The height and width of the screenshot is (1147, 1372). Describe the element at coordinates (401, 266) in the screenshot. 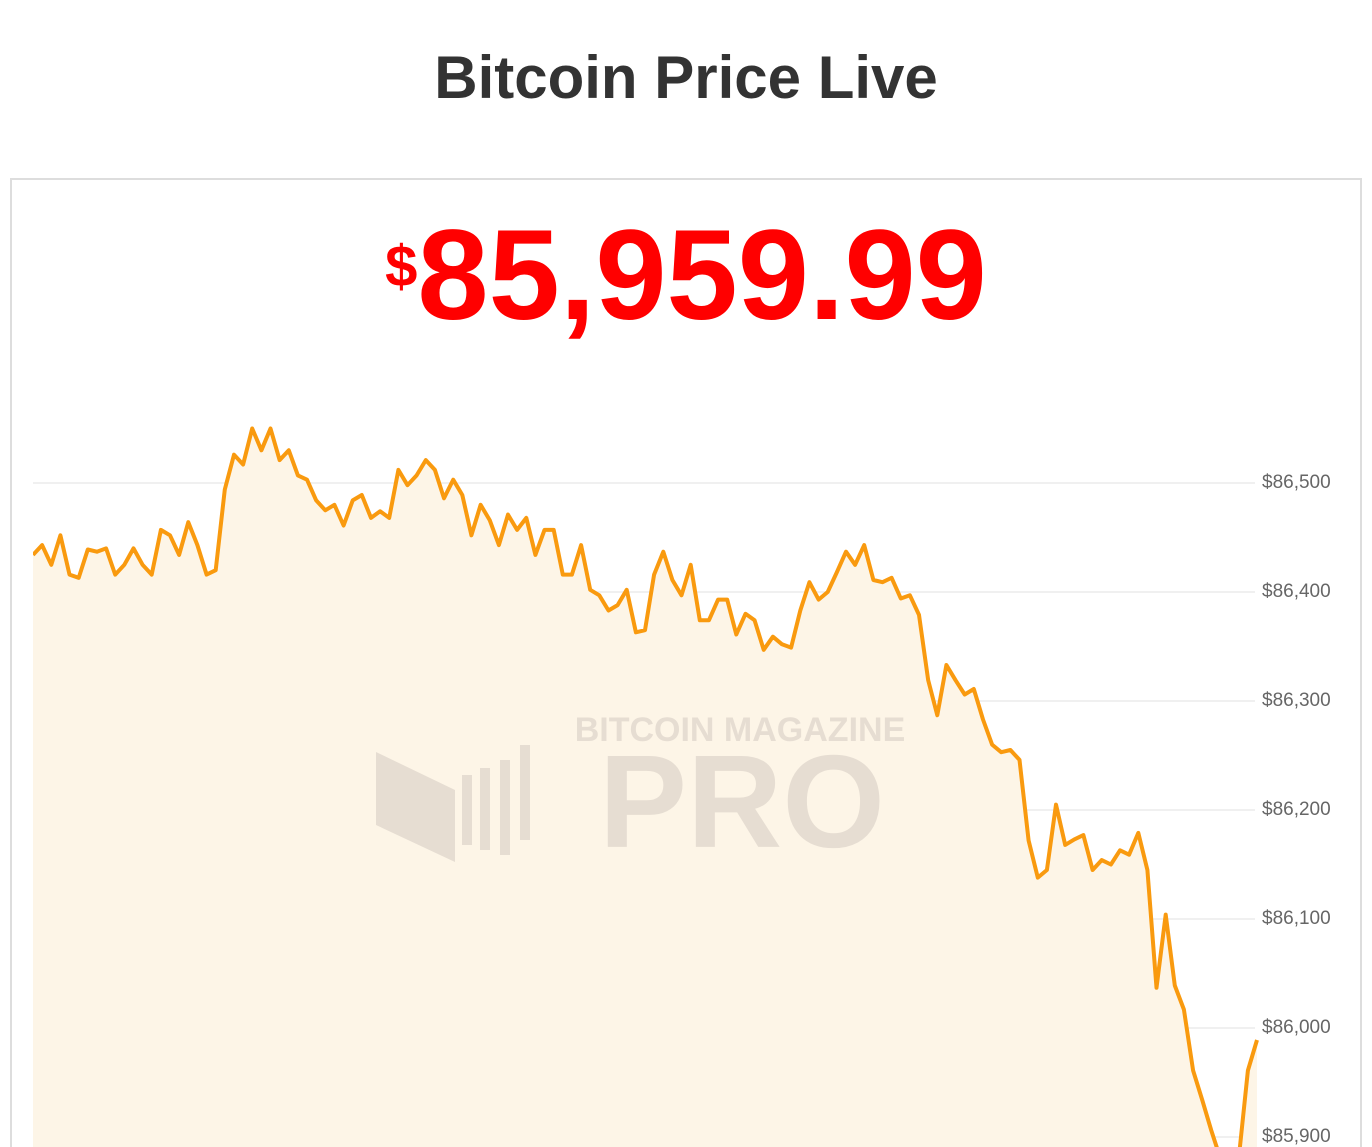

I see `currency: $` at that location.